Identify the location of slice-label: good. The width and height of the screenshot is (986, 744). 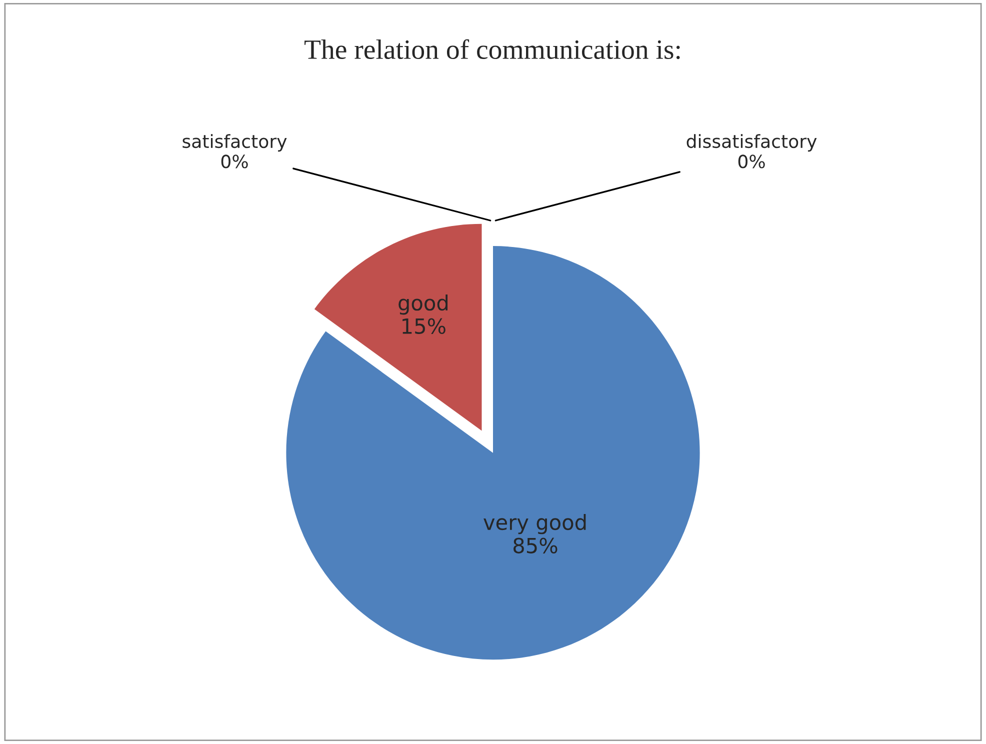
(423, 304).